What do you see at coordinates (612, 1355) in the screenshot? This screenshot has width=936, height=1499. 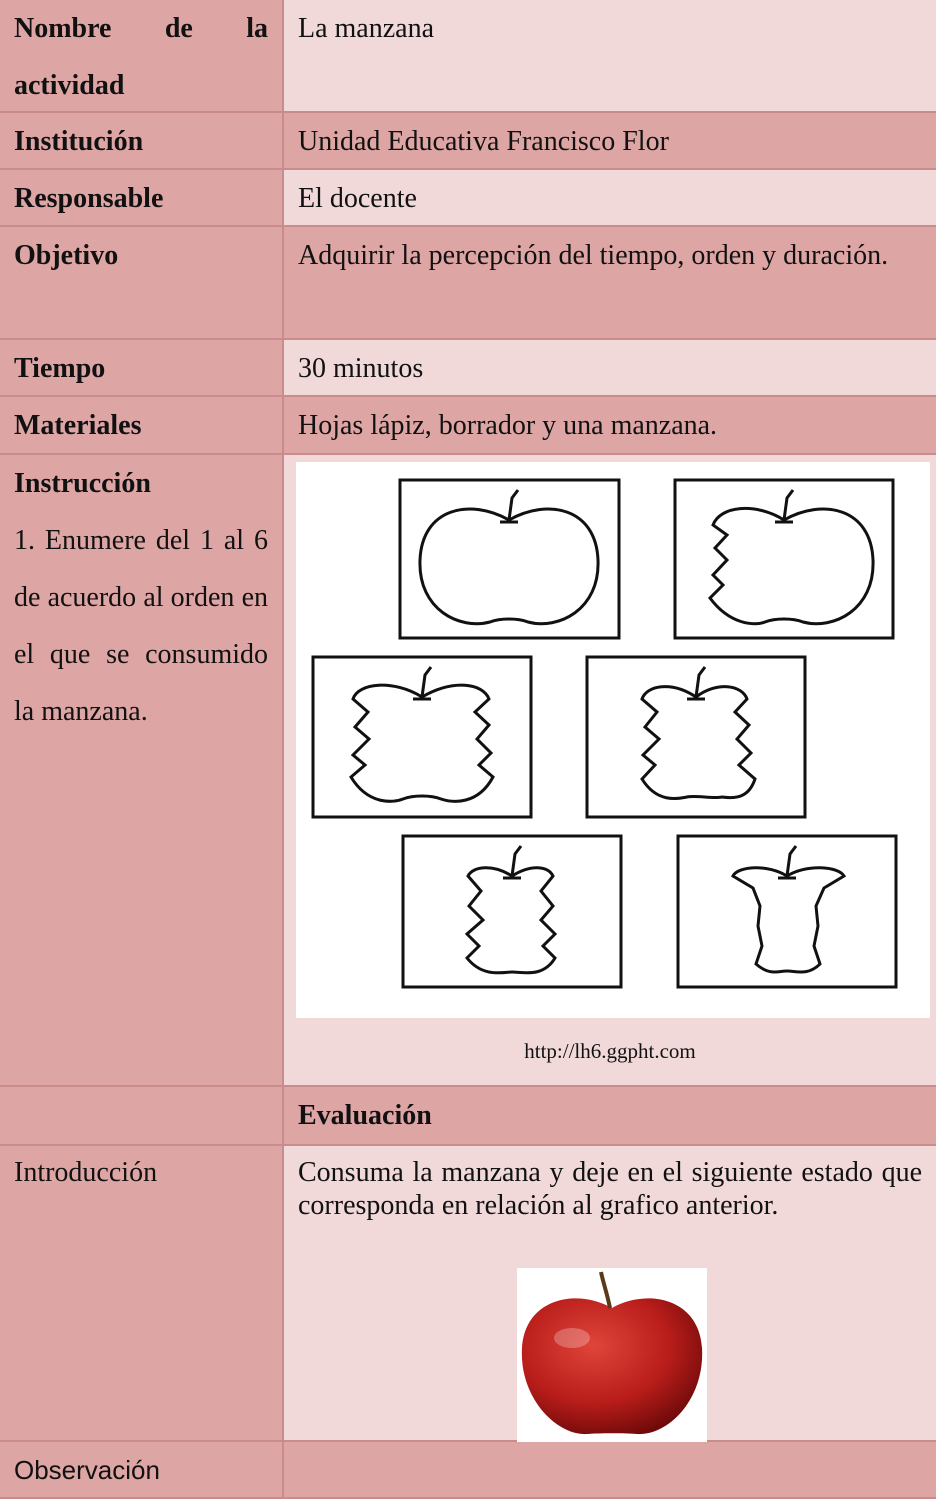 I see `red-apple-image` at bounding box center [612, 1355].